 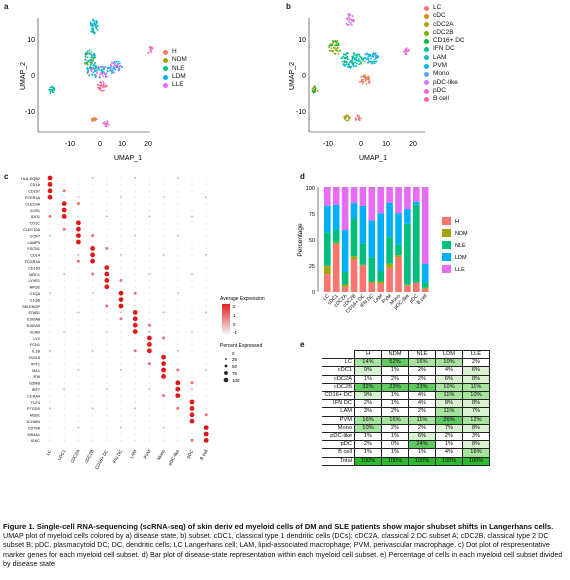 I want to click on legend-swatch, so click(x=165, y=85).